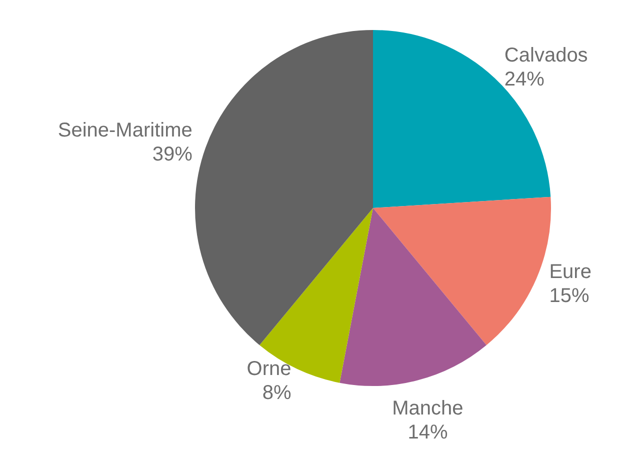 The width and height of the screenshot is (622, 461). I want to click on data-label: 8%, so click(277, 393).